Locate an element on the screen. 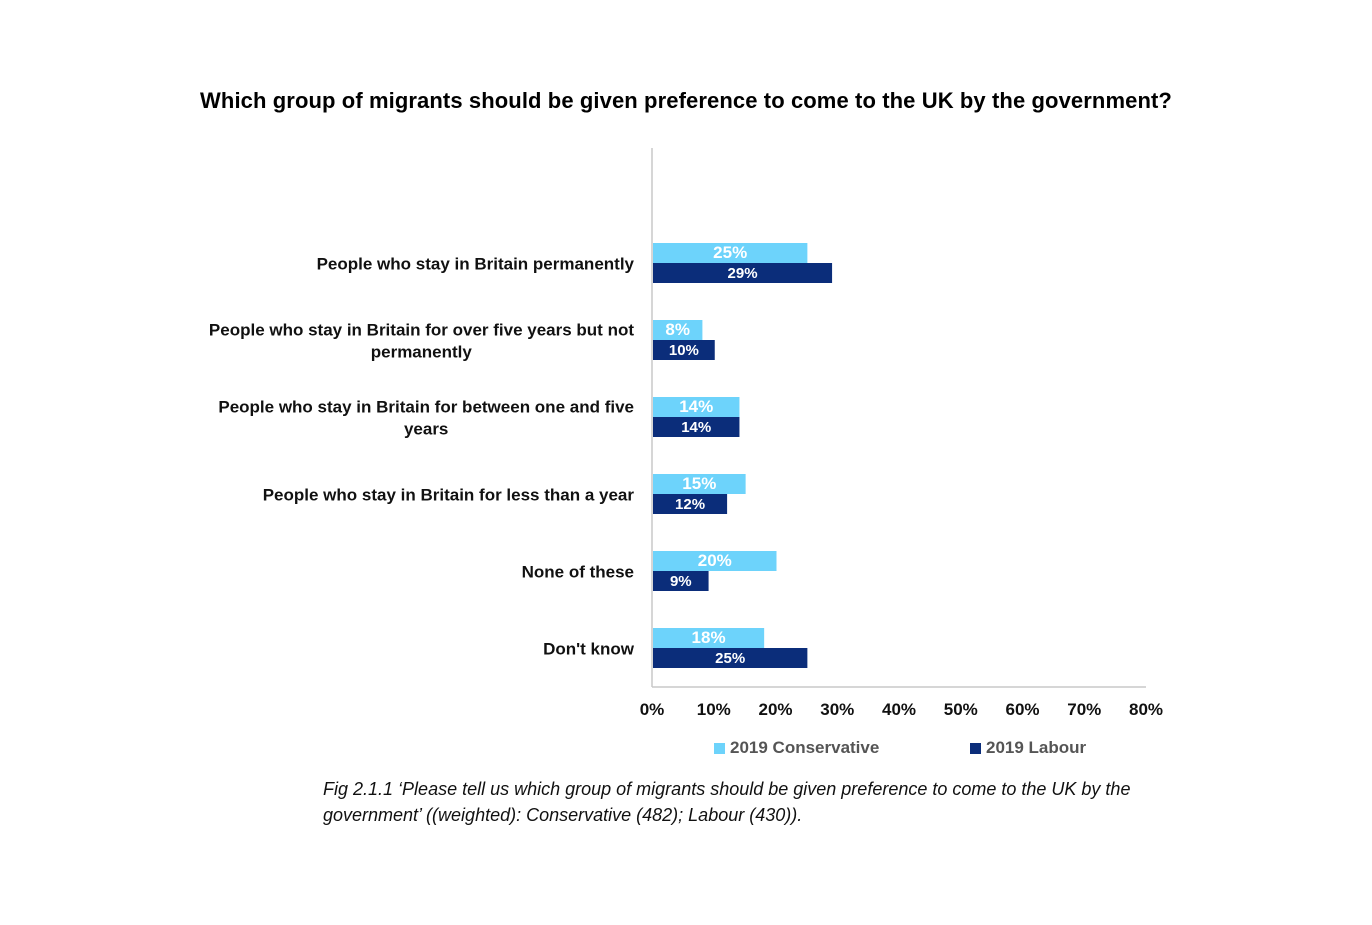 The width and height of the screenshot is (1372, 925). x-tick-label: 80% is located at coordinates (1146, 709).